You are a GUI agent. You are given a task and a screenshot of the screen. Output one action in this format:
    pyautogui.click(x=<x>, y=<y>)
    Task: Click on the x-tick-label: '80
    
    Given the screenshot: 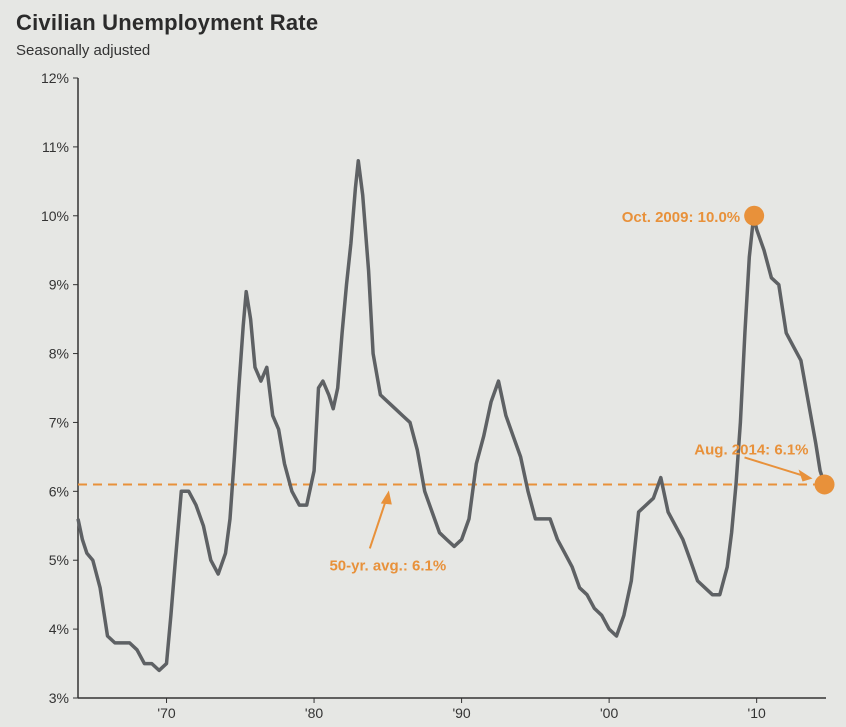 What is the action you would take?
    pyautogui.click(x=314, y=713)
    